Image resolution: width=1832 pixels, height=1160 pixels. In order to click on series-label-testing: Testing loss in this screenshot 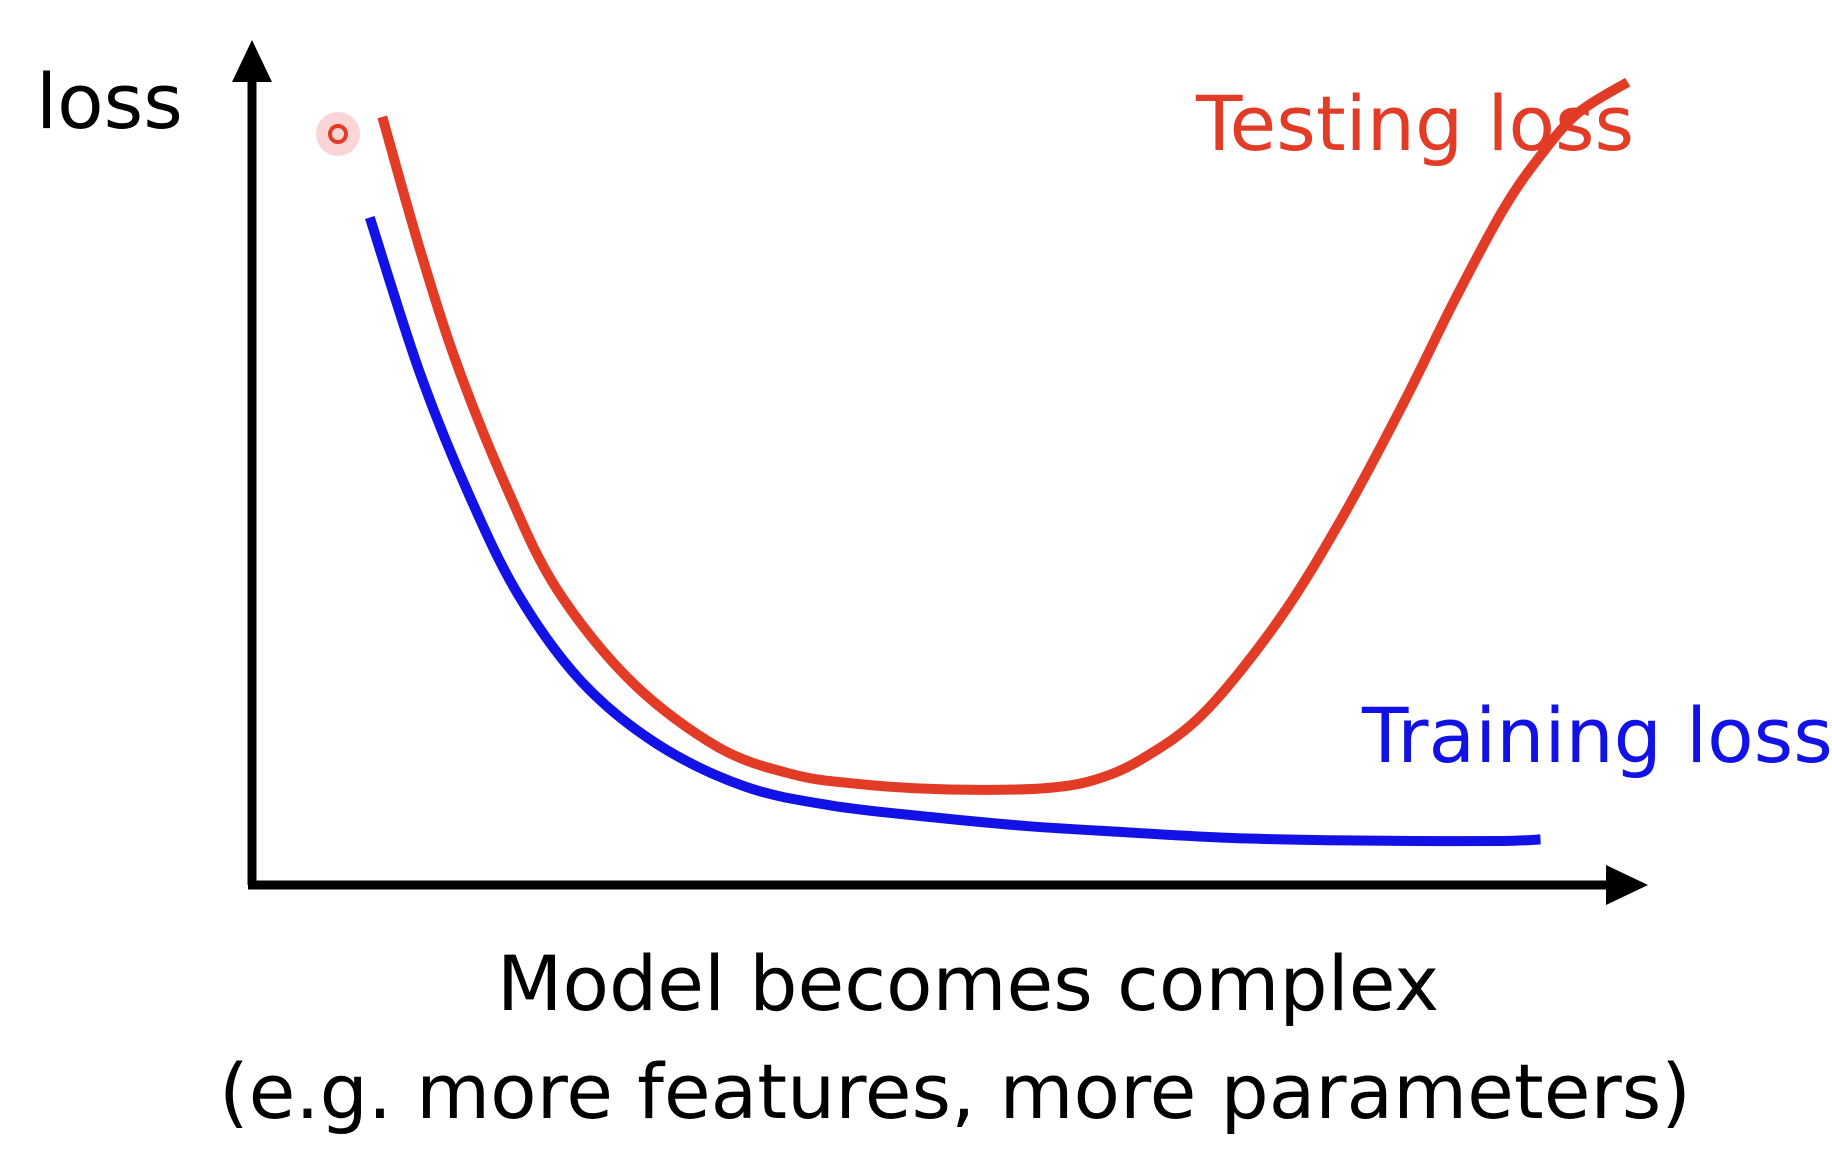, I will do `click(1414, 123)`.